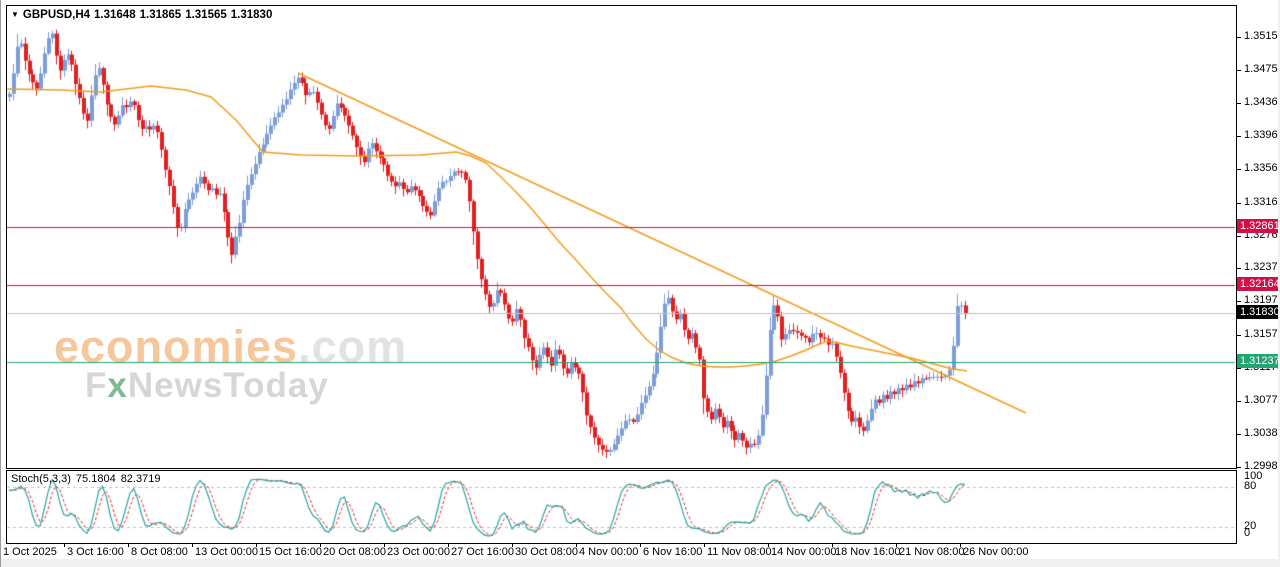 The height and width of the screenshot is (567, 1280). I want to click on price-tick-label: 1.29980, so click(1262, 466).